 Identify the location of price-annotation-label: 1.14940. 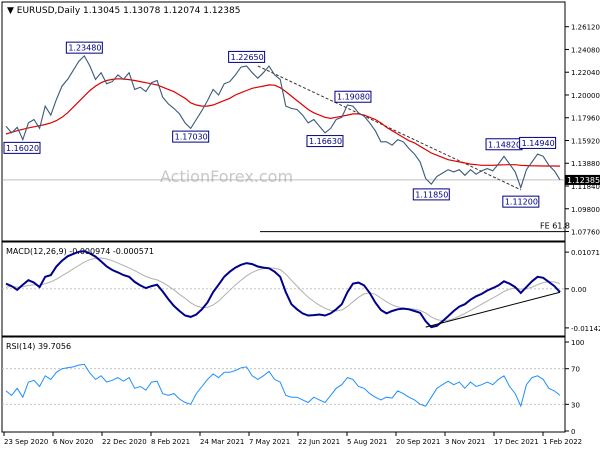
(538, 143).